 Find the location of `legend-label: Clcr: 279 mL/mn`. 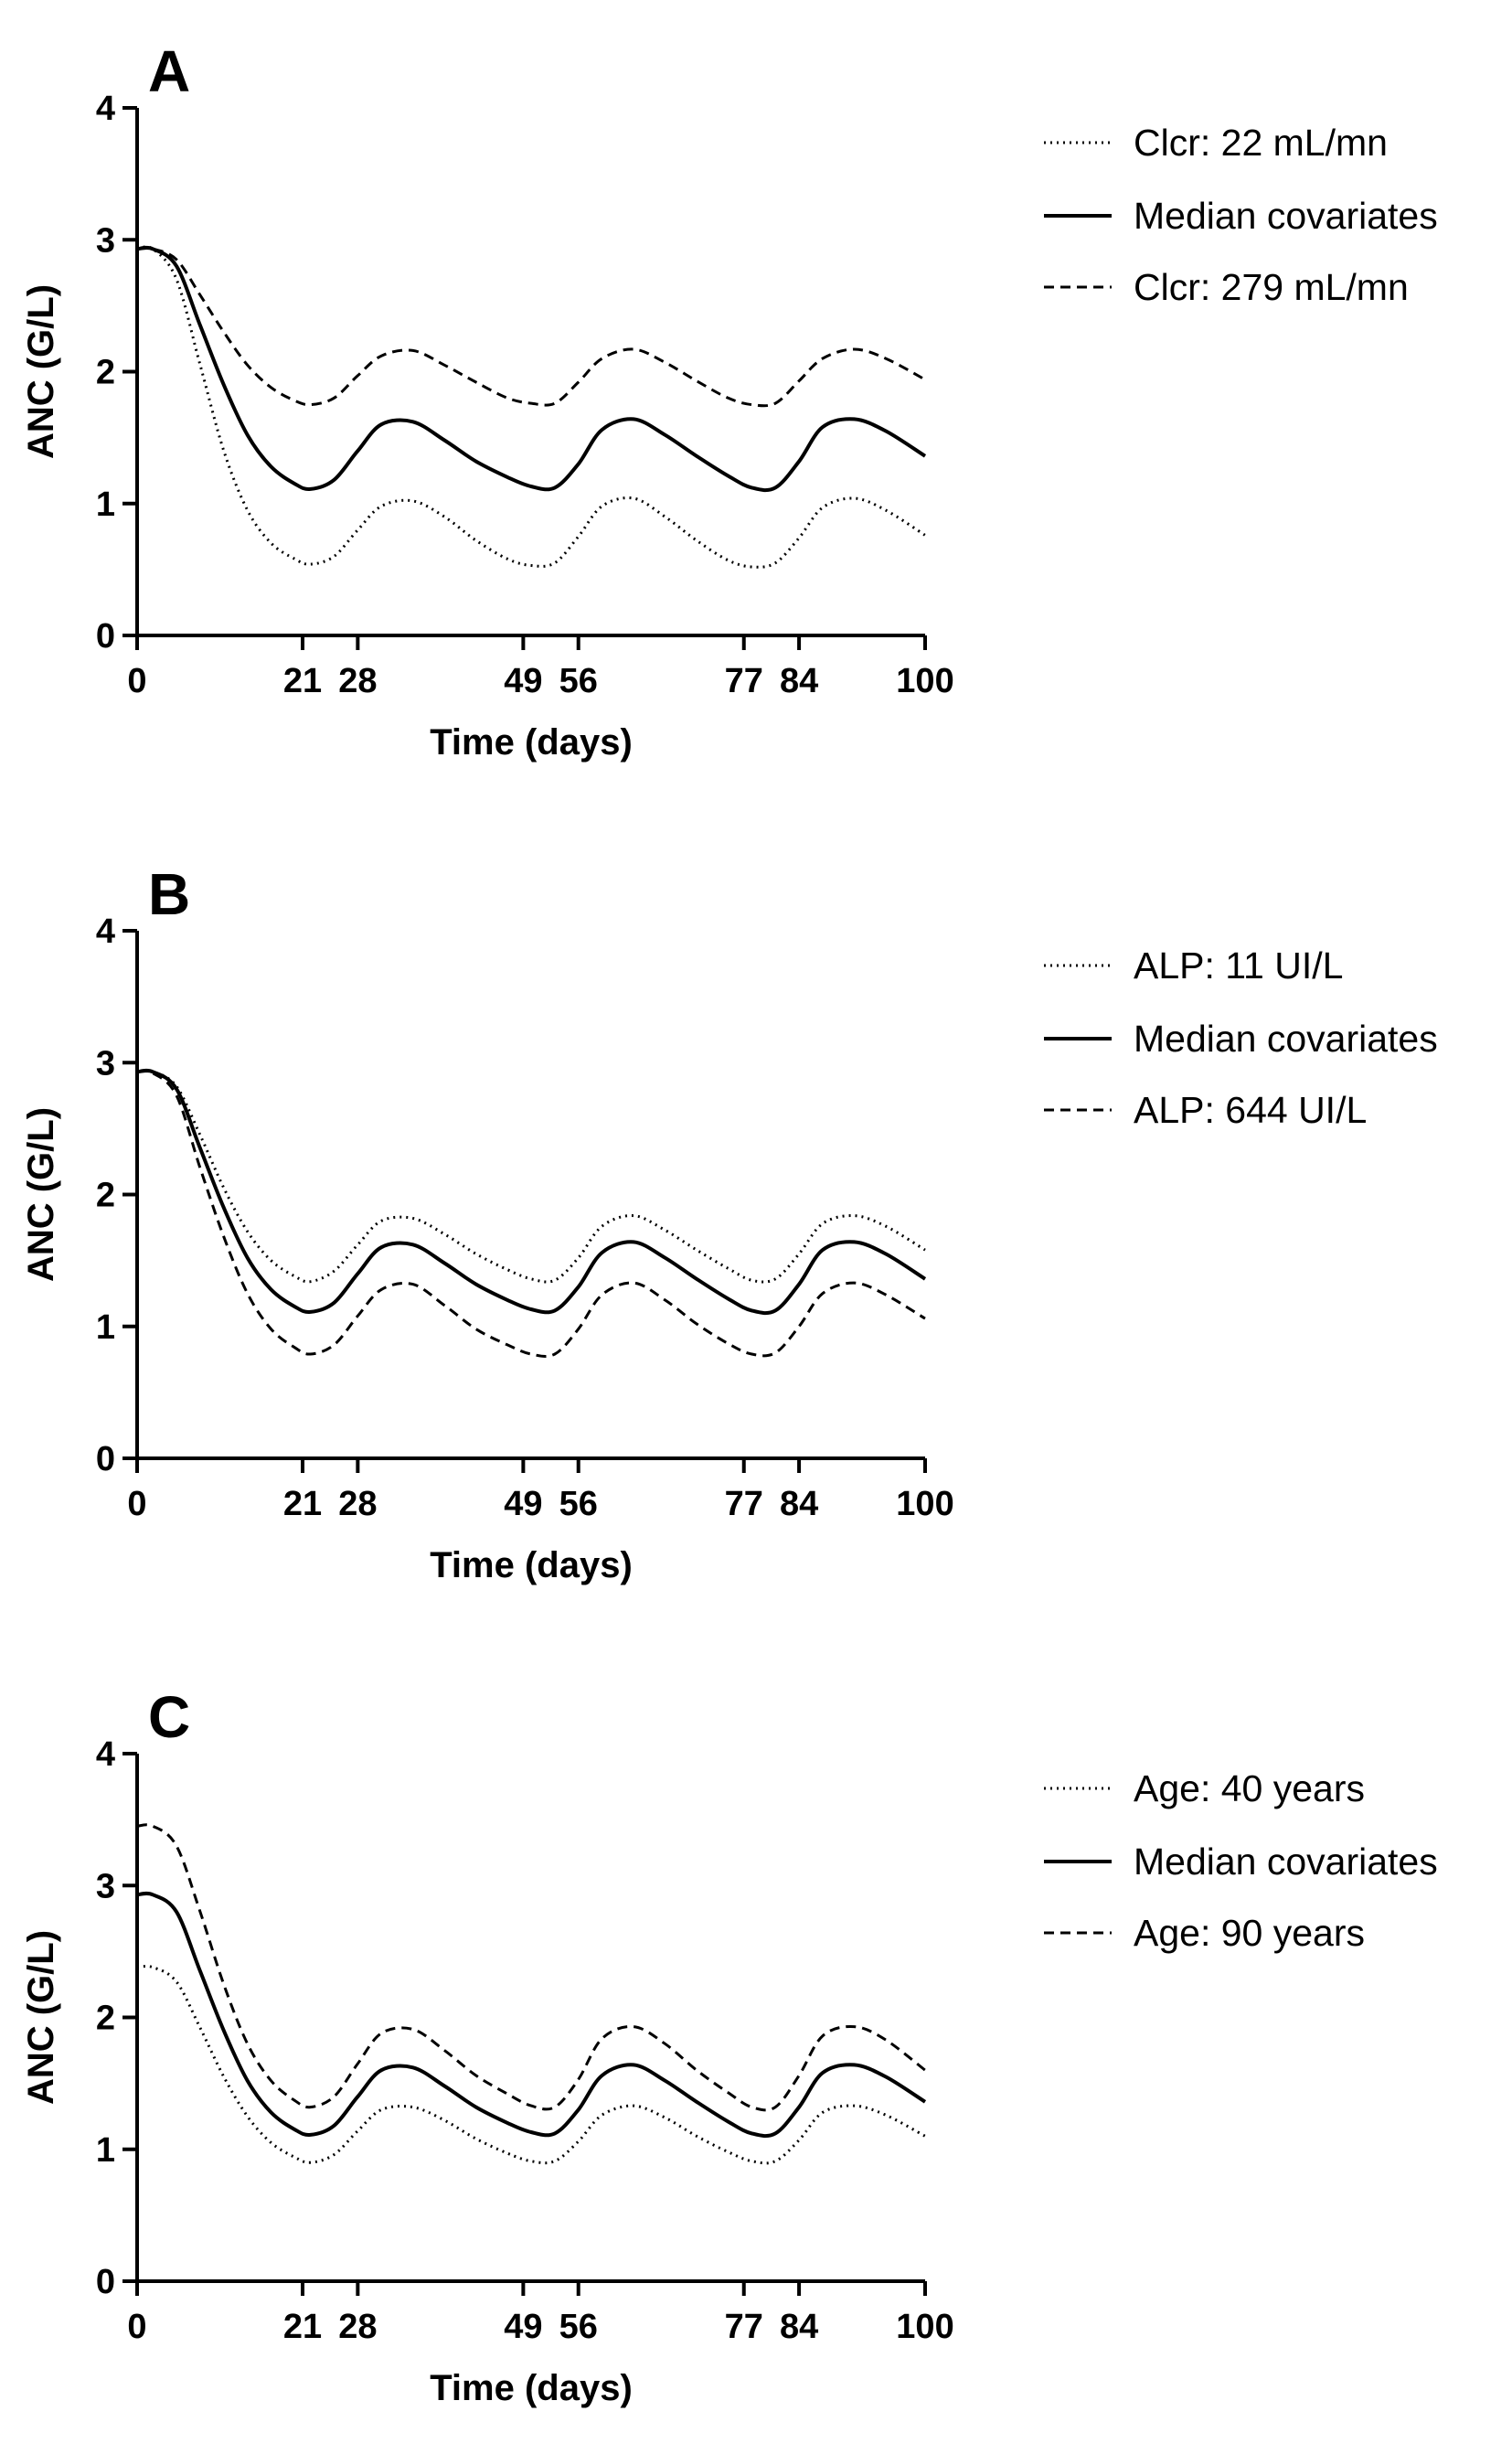

legend-label: Clcr: 279 mL/mn is located at coordinates (1271, 287).